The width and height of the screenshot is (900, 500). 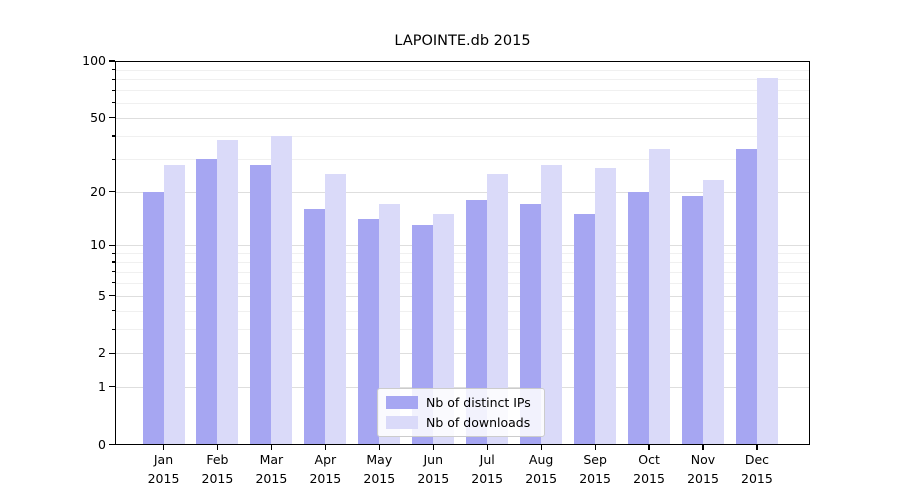 I want to click on legend-entry-ips: Nb of distinct IPs, so click(x=461, y=402).